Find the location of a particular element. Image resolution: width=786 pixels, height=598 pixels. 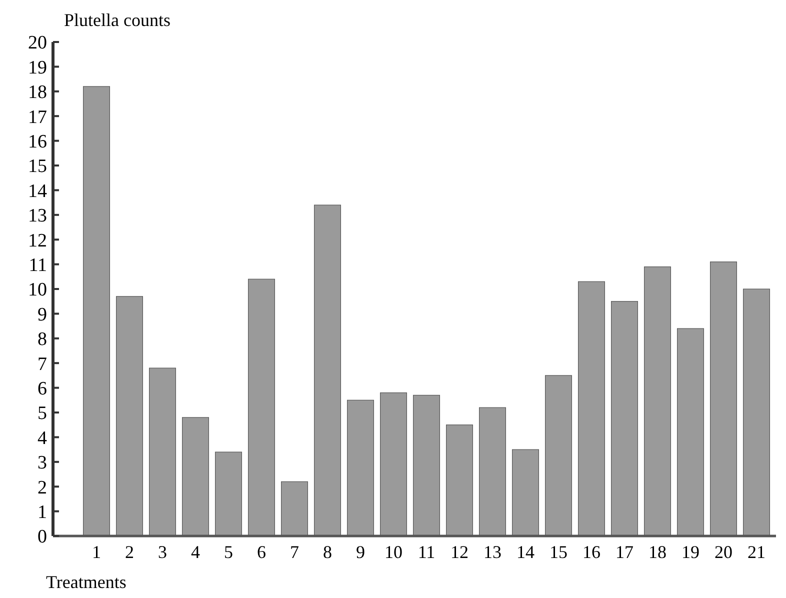

y-tick-label: 18 is located at coordinates (37, 93).